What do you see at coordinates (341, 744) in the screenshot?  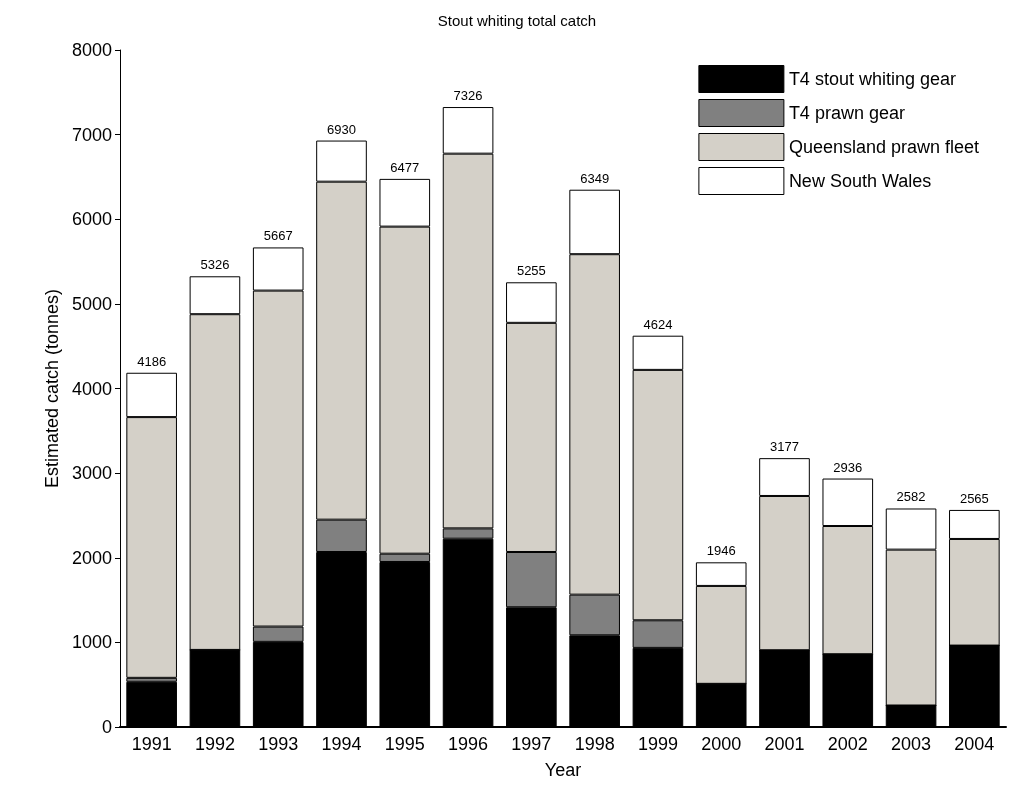 I see `x-tick-label: 1994` at bounding box center [341, 744].